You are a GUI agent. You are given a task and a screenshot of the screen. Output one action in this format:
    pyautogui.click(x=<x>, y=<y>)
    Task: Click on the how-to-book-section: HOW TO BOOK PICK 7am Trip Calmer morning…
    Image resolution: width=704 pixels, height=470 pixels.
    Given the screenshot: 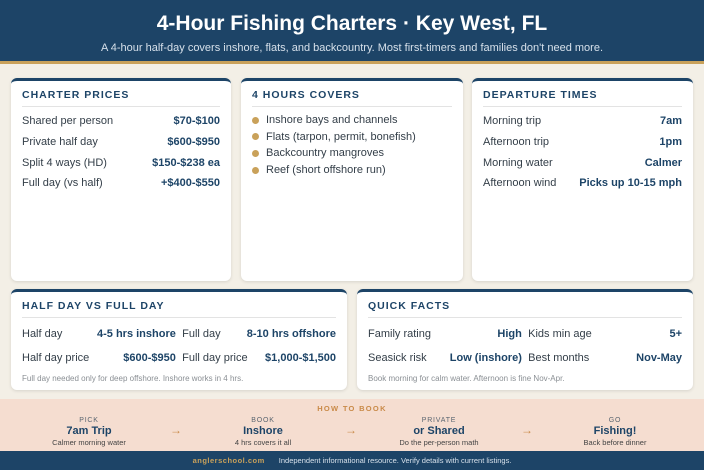 What is the action you would take?
    pyautogui.click(x=352, y=425)
    